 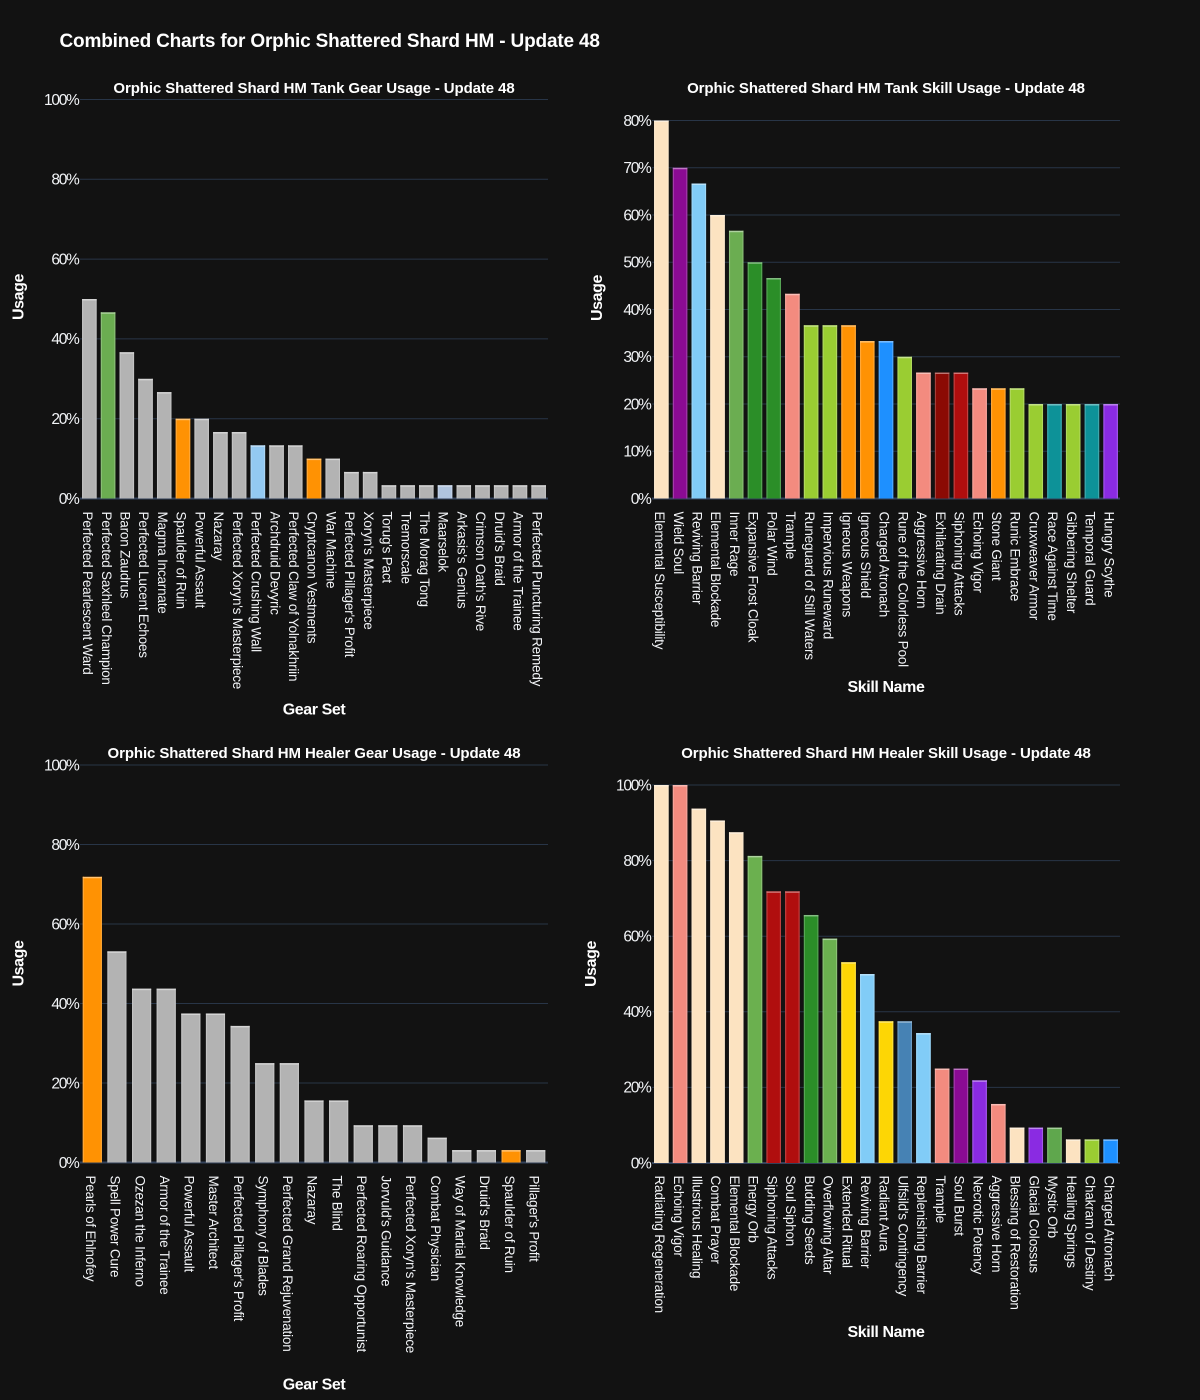 What do you see at coordinates (790, 536) in the screenshot?
I see `svg-text: Trample` at bounding box center [790, 536].